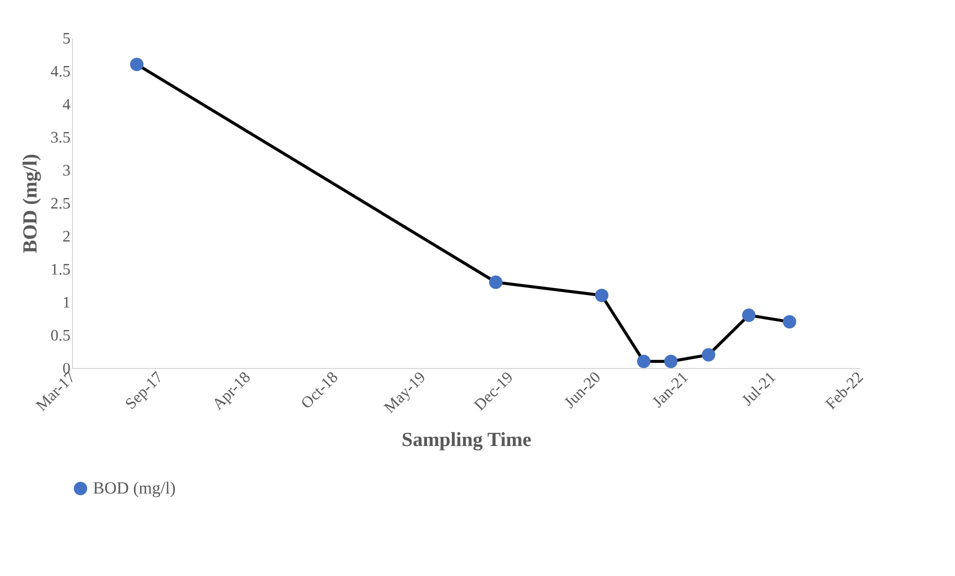  Describe the element at coordinates (134, 488) in the screenshot. I see `legend-label: BOD (mg/l)` at that location.